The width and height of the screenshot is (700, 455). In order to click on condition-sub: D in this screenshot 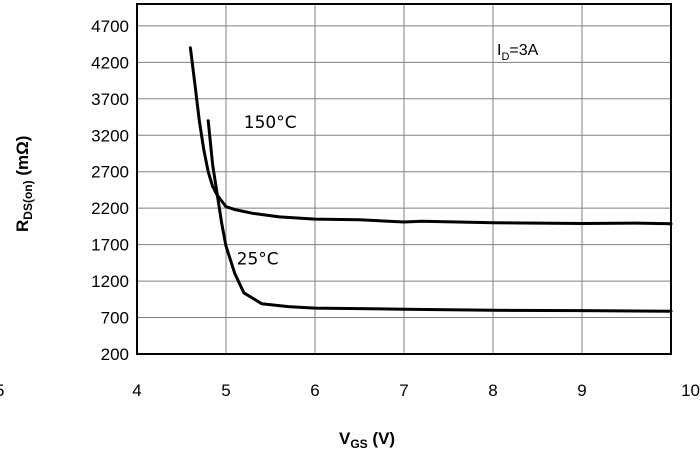, I will do `click(505, 57)`.